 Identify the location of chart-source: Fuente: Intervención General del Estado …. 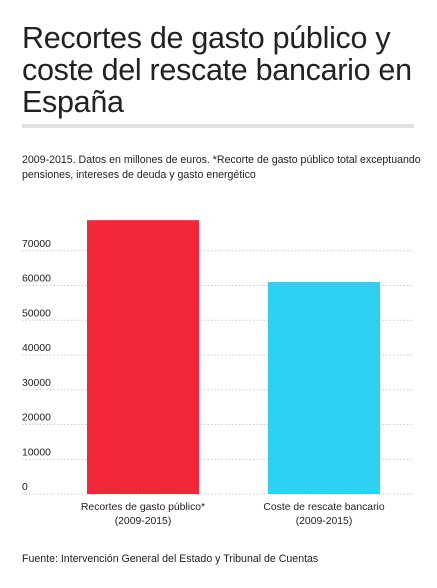
(170, 559).